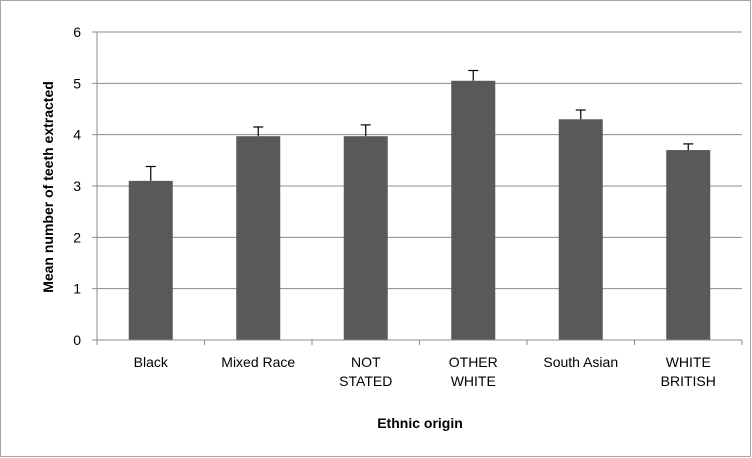 The image size is (752, 458). Describe the element at coordinates (77, 83) in the screenshot. I see `y-tick-label: 5` at that location.